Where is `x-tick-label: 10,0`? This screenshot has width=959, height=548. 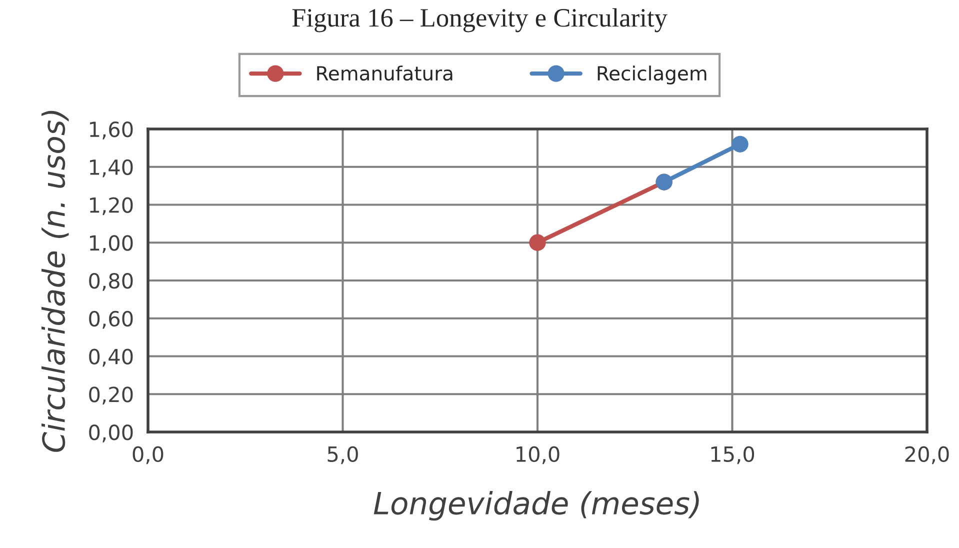 x-tick-label: 10,0 is located at coordinates (538, 455).